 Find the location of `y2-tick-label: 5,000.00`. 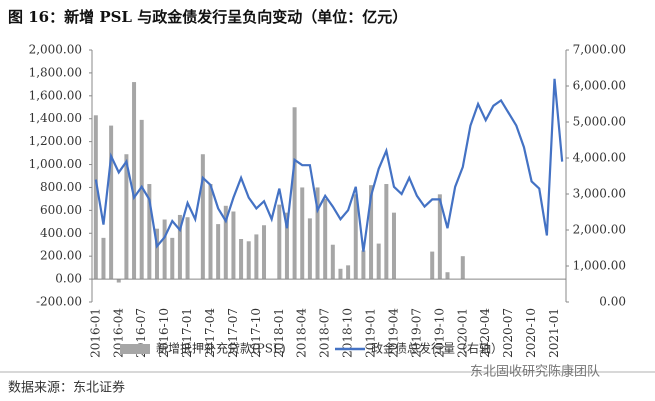

y2-tick-label: 5,000.00 is located at coordinates (599, 122).